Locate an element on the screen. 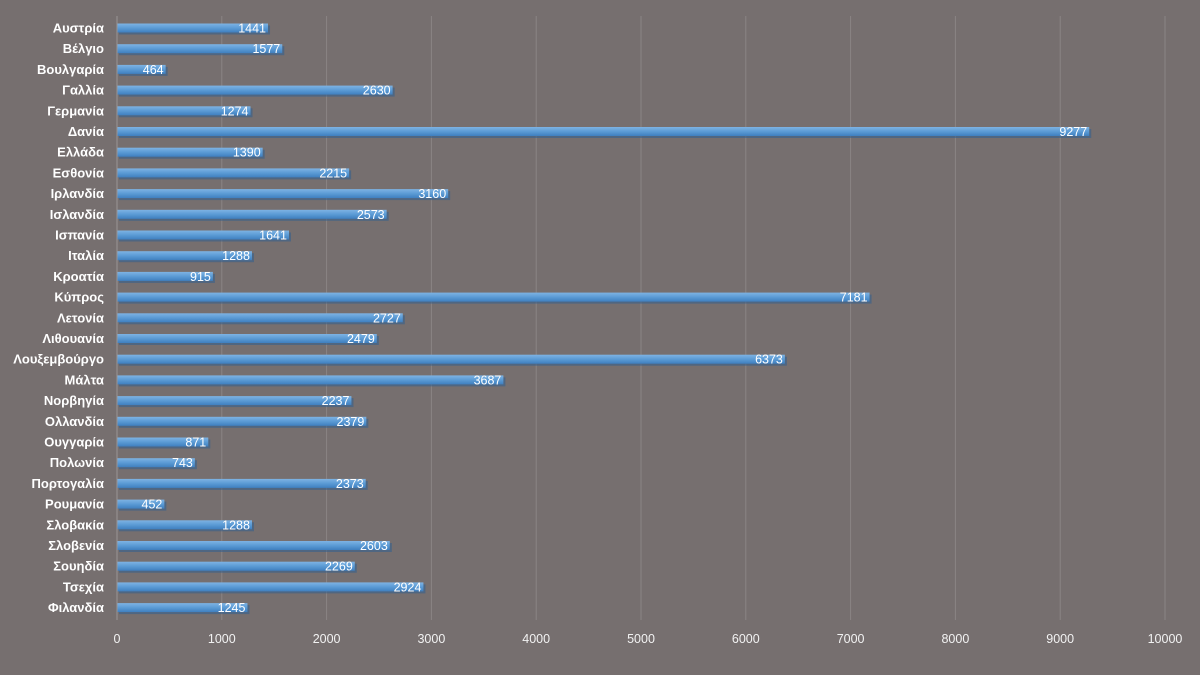  category-label: Φιλανδία is located at coordinates (76, 607).